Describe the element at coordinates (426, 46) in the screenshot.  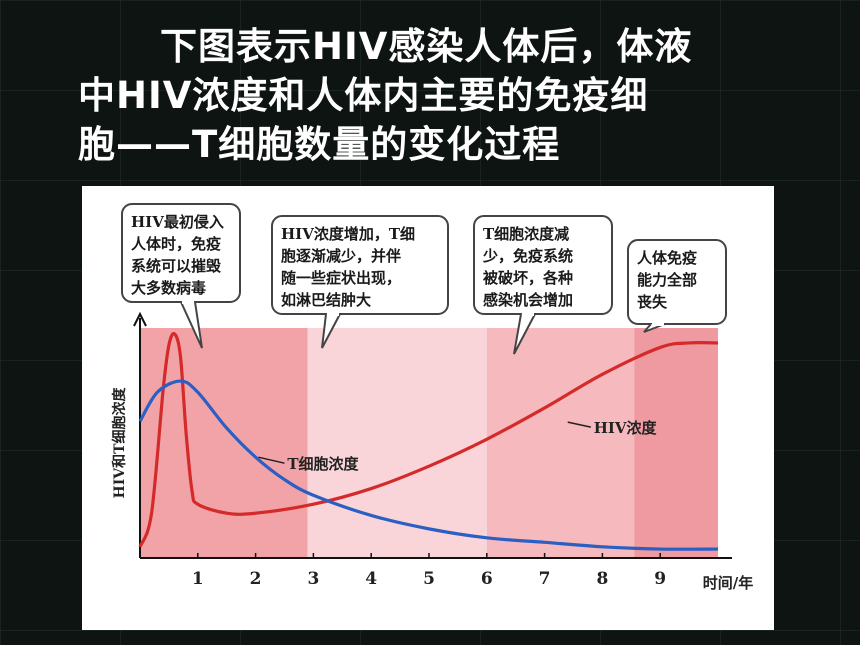
I see `title-line-1: 下图表示HIV感染人体后，体液` at that location.